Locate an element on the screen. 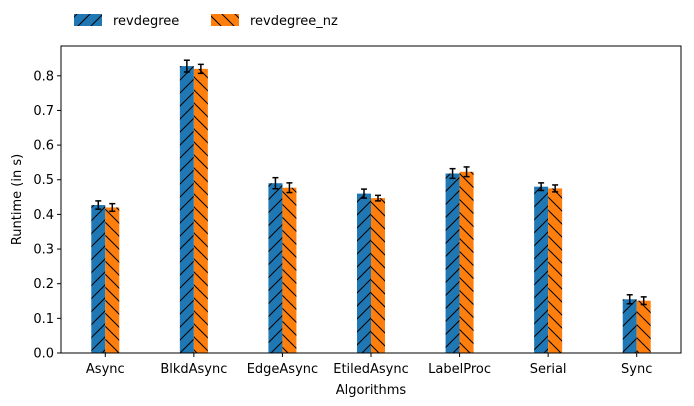  legend: revdegree revdegree_nz is located at coordinates (206, 21).